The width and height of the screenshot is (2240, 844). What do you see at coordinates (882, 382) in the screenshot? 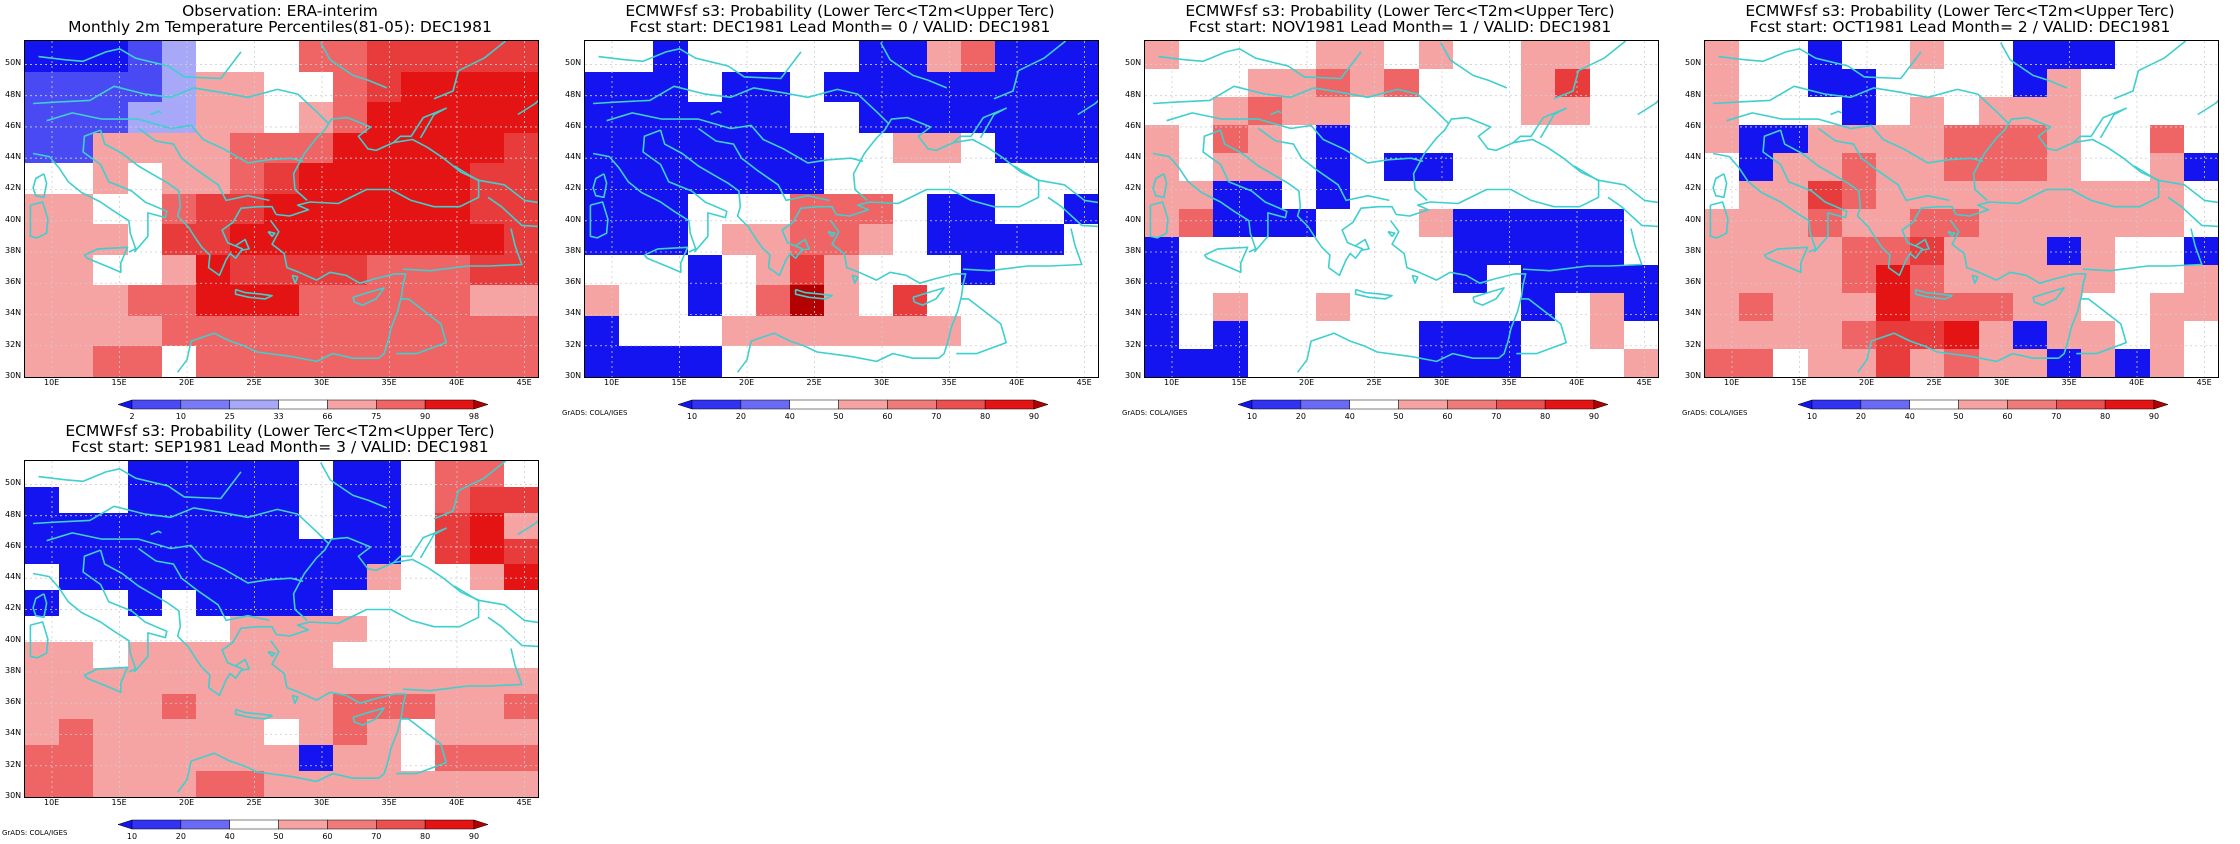
I see `x-tick-label: 30E` at bounding box center [882, 382].